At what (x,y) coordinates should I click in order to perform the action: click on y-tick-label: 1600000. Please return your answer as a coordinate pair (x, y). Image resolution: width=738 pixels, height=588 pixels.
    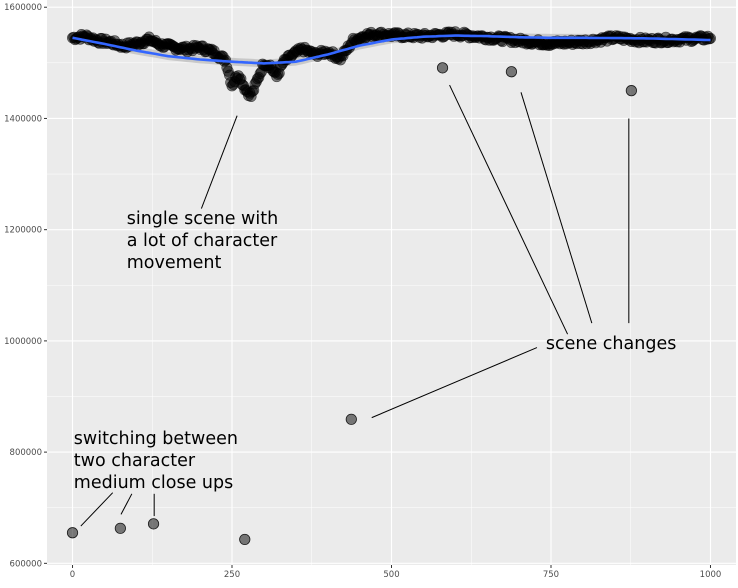
    Looking at the image, I should click on (23, 8).